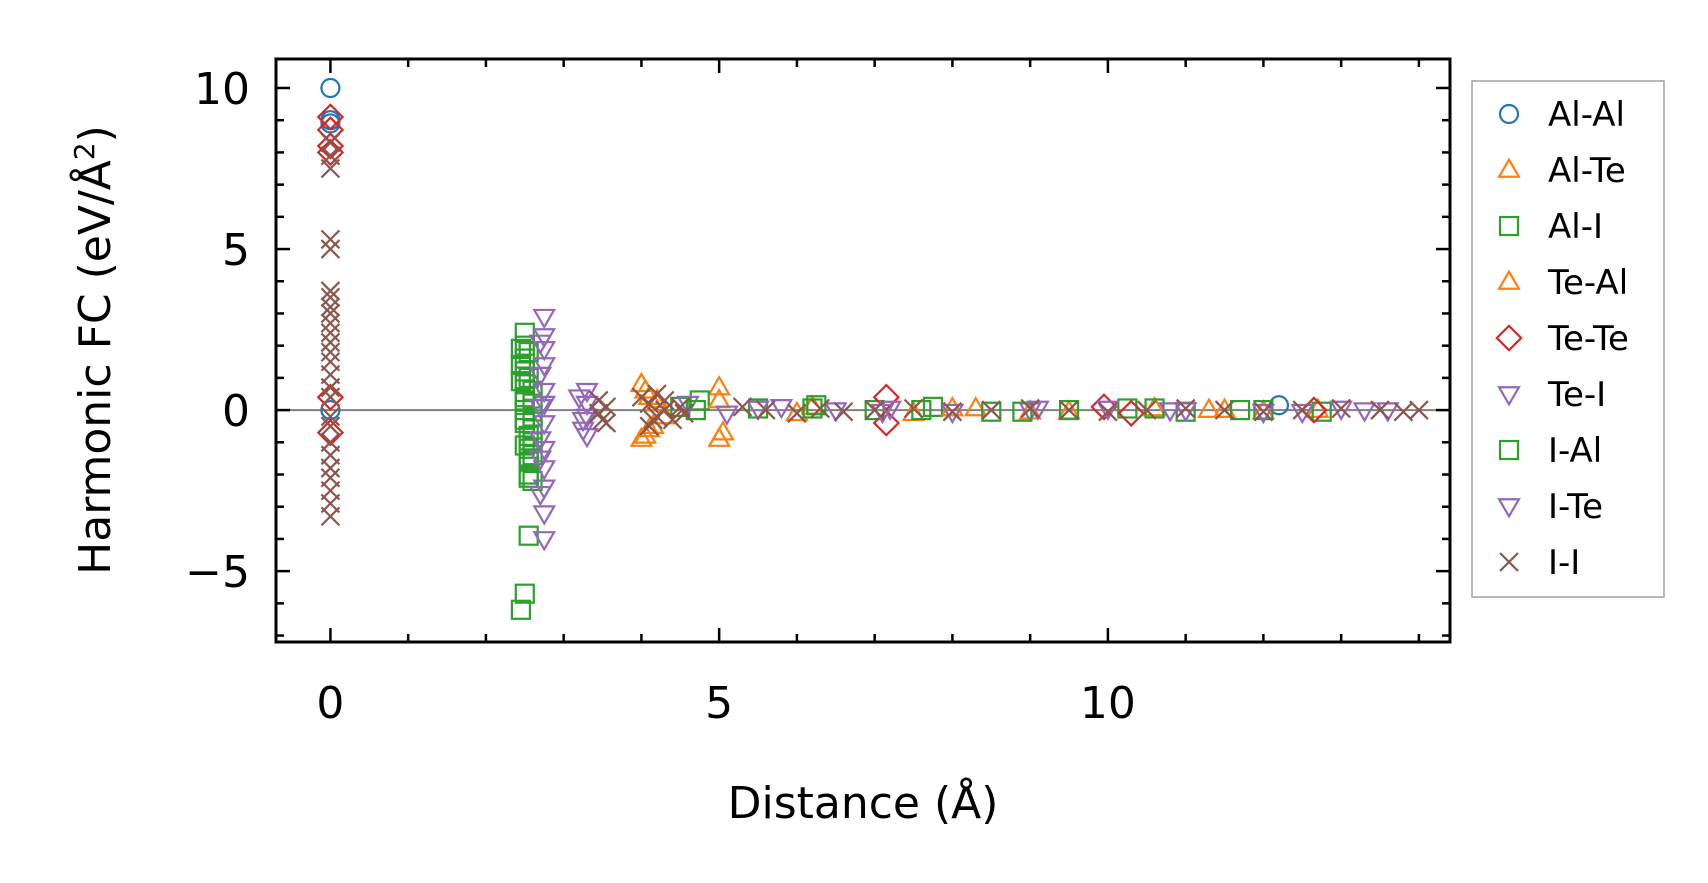 This screenshot has width=1708, height=883. I want to click on y-axis-label-superscript: 2, so click(84, 151).